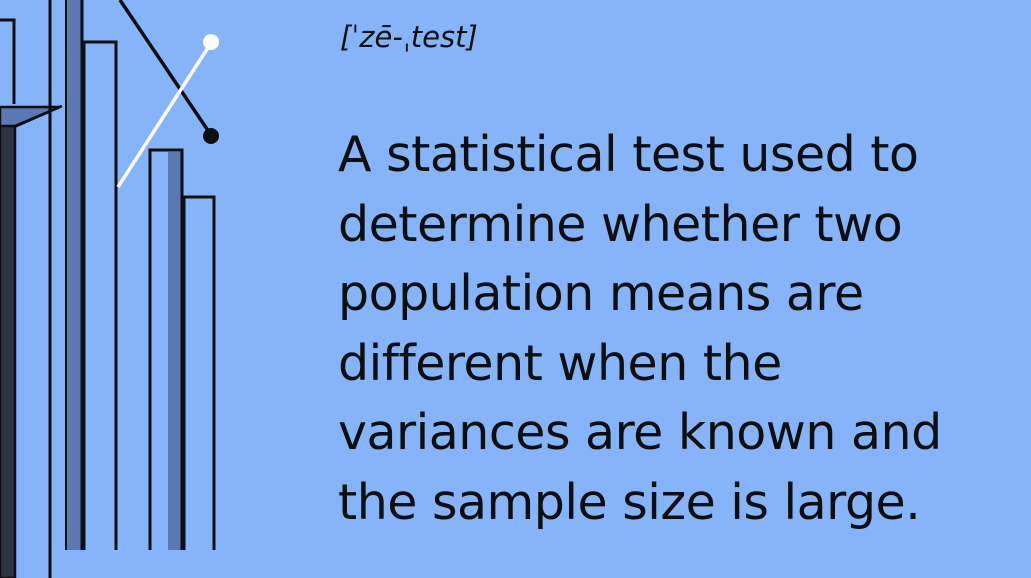  I want to click on white-trend-line, so click(167, 111).